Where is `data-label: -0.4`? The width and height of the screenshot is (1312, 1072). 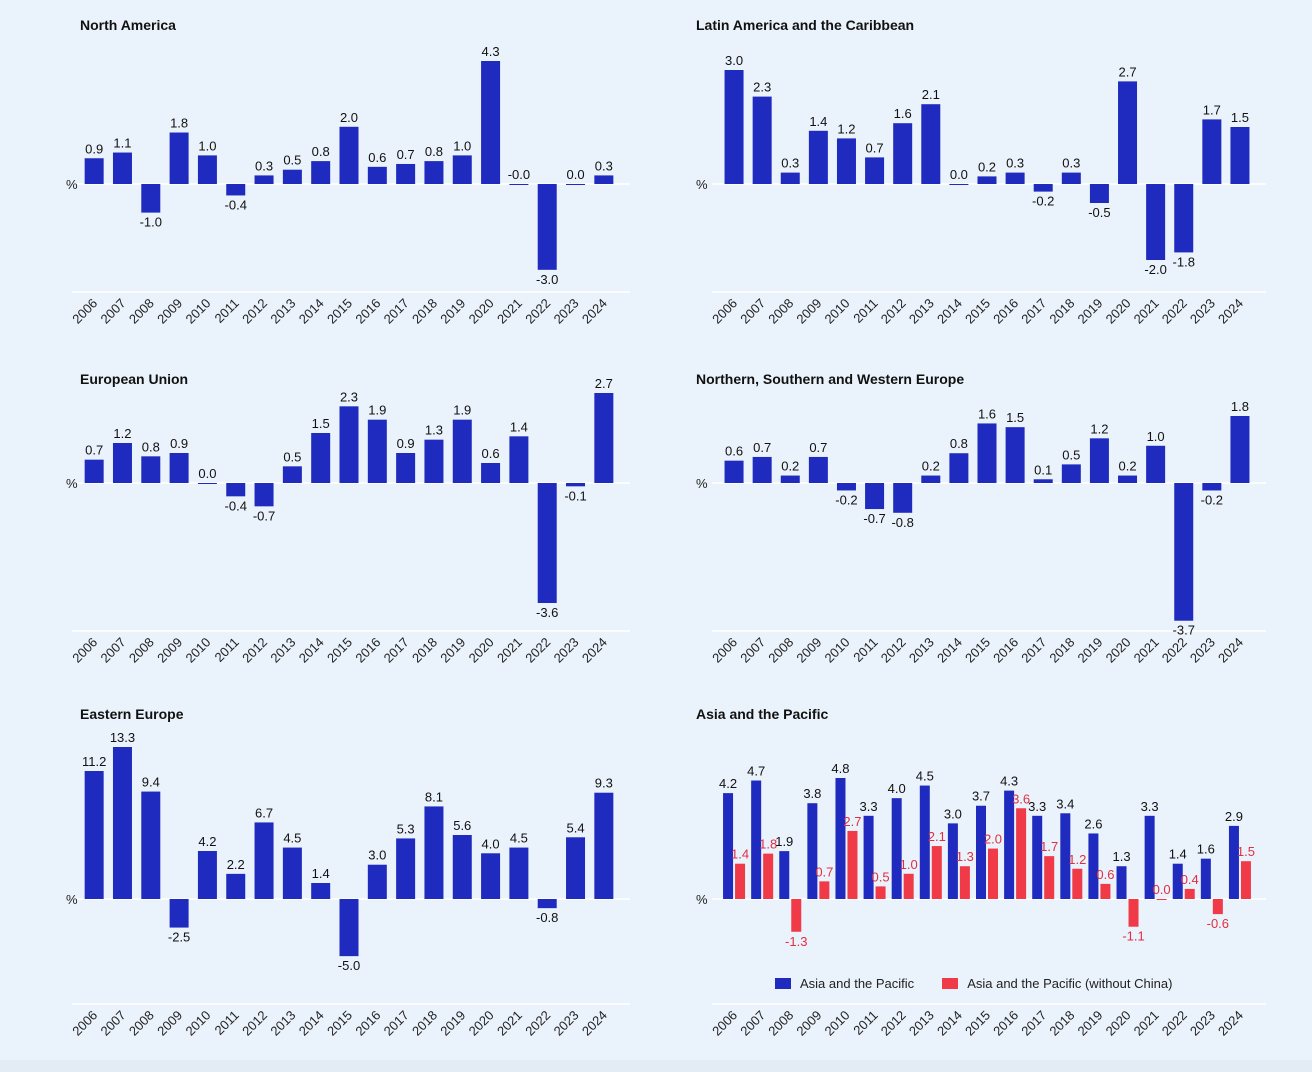 data-label: -0.4 is located at coordinates (236, 505).